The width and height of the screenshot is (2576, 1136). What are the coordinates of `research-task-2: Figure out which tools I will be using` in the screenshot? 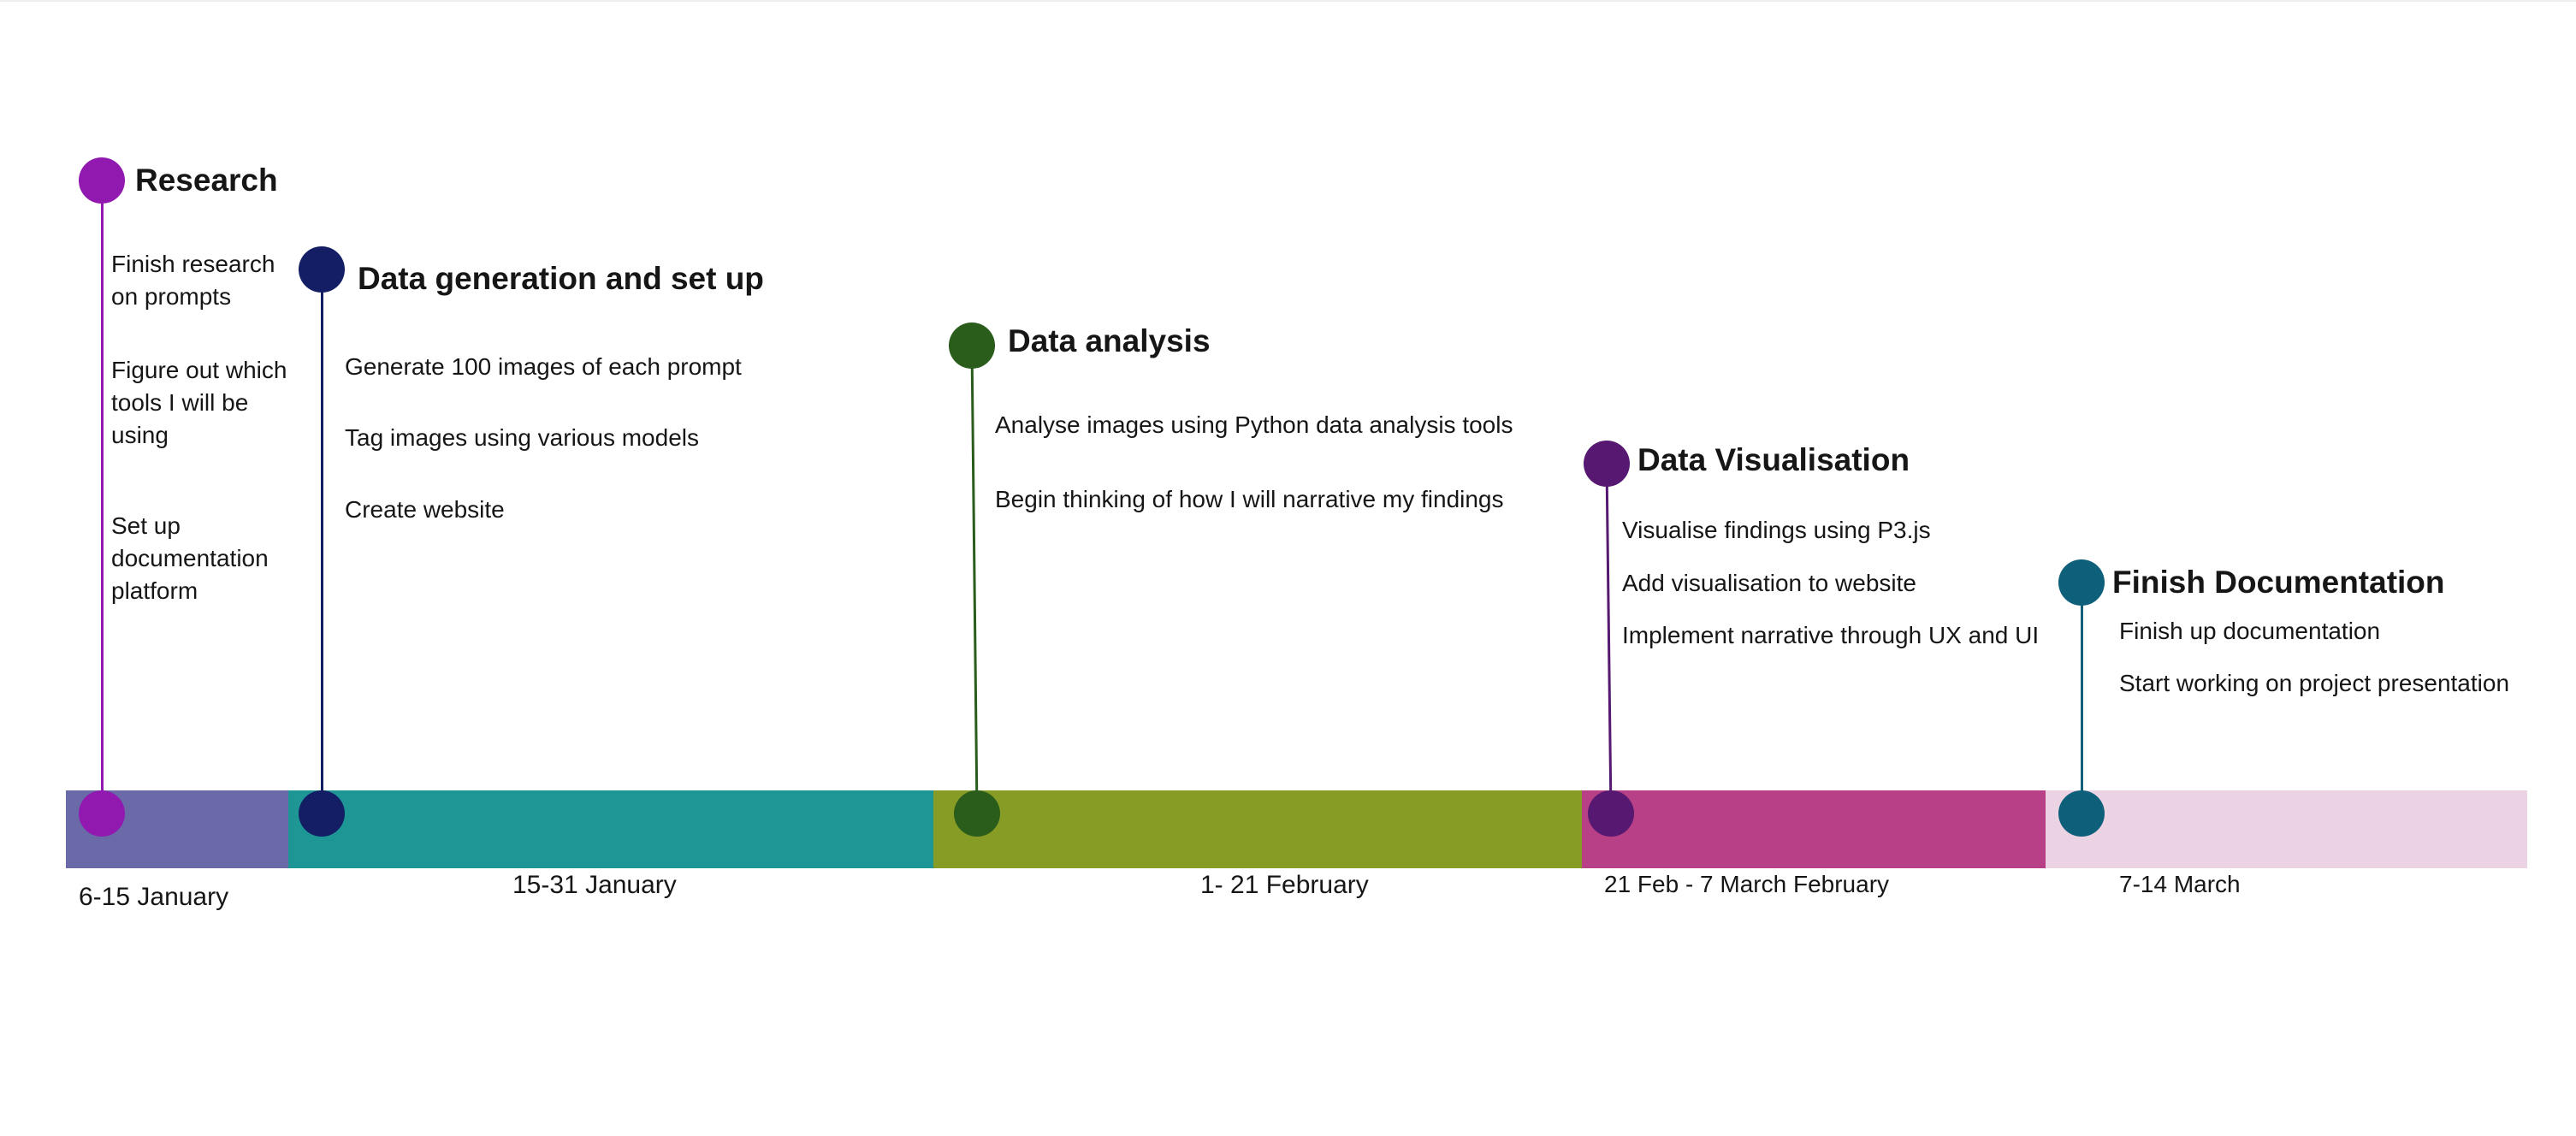 It's located at (199, 402).